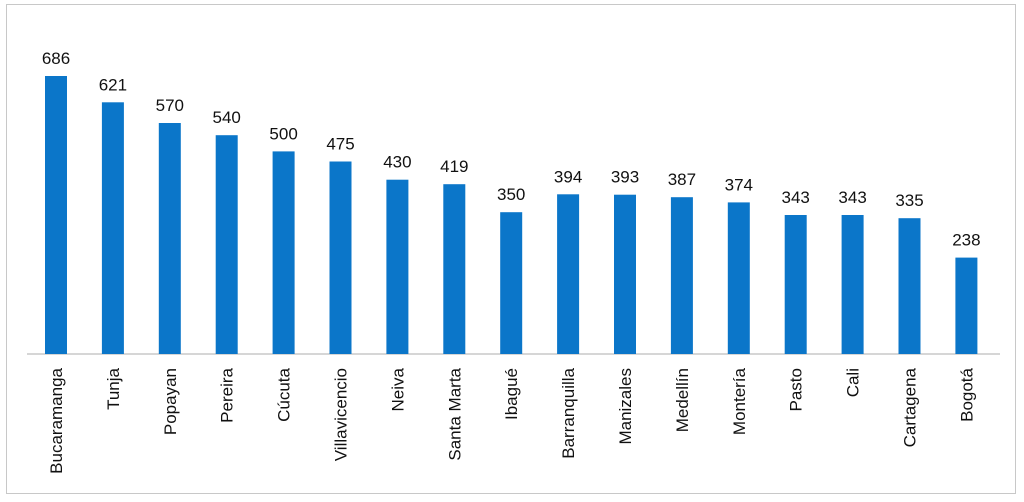 Image resolution: width=1024 pixels, height=502 pixels. What do you see at coordinates (966, 305) in the screenshot?
I see `bar-bogot-` at bounding box center [966, 305].